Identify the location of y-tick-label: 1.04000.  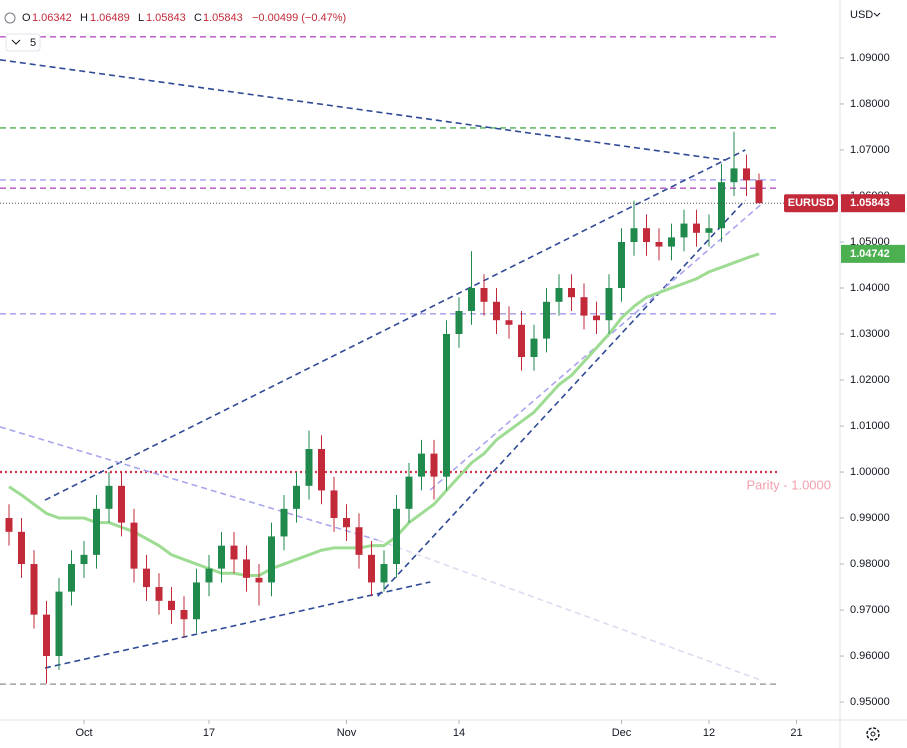
(870, 288).